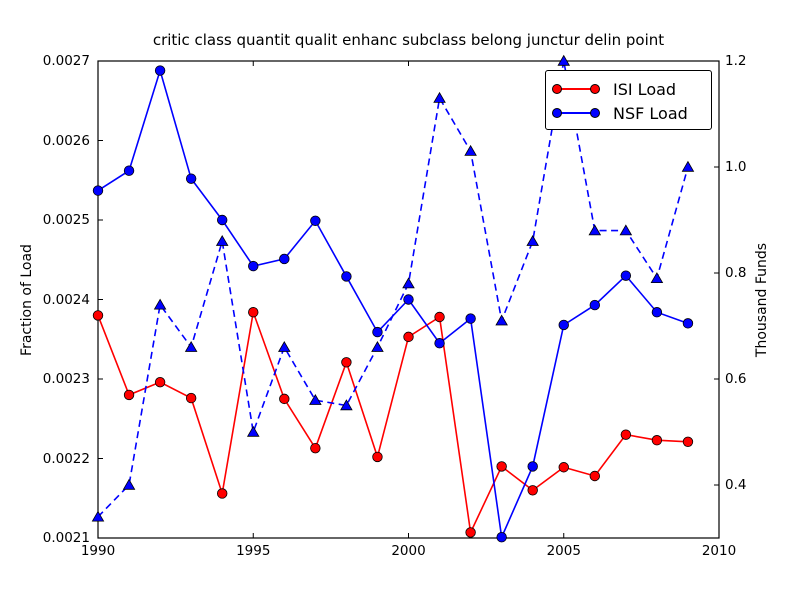  What do you see at coordinates (66, 299) in the screenshot?
I see `tick-label: 0.0024` at bounding box center [66, 299].